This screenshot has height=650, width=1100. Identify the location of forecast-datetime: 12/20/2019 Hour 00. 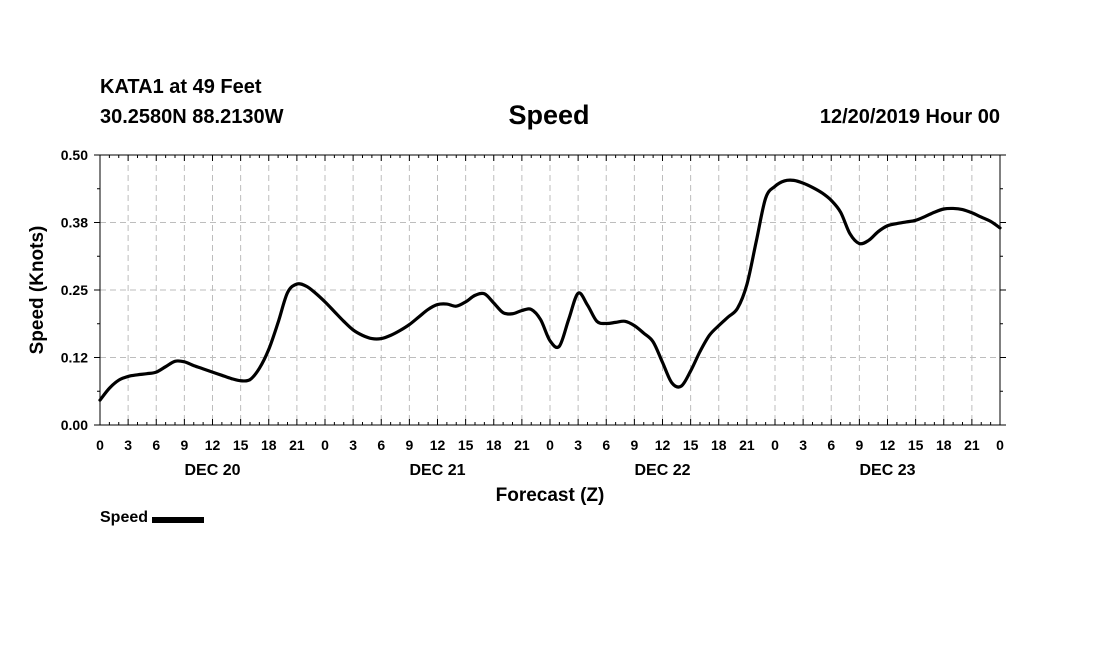
(909, 117).